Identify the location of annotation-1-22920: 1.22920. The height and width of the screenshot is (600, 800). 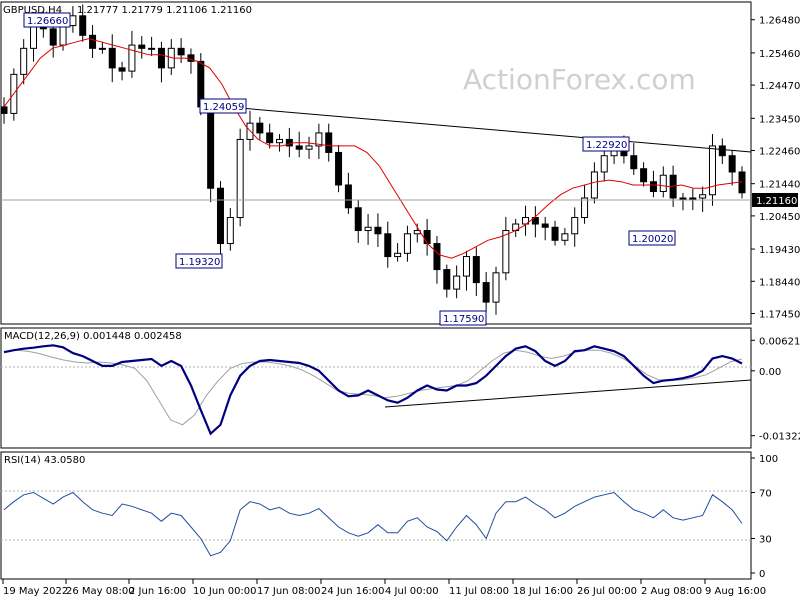
(606, 144).